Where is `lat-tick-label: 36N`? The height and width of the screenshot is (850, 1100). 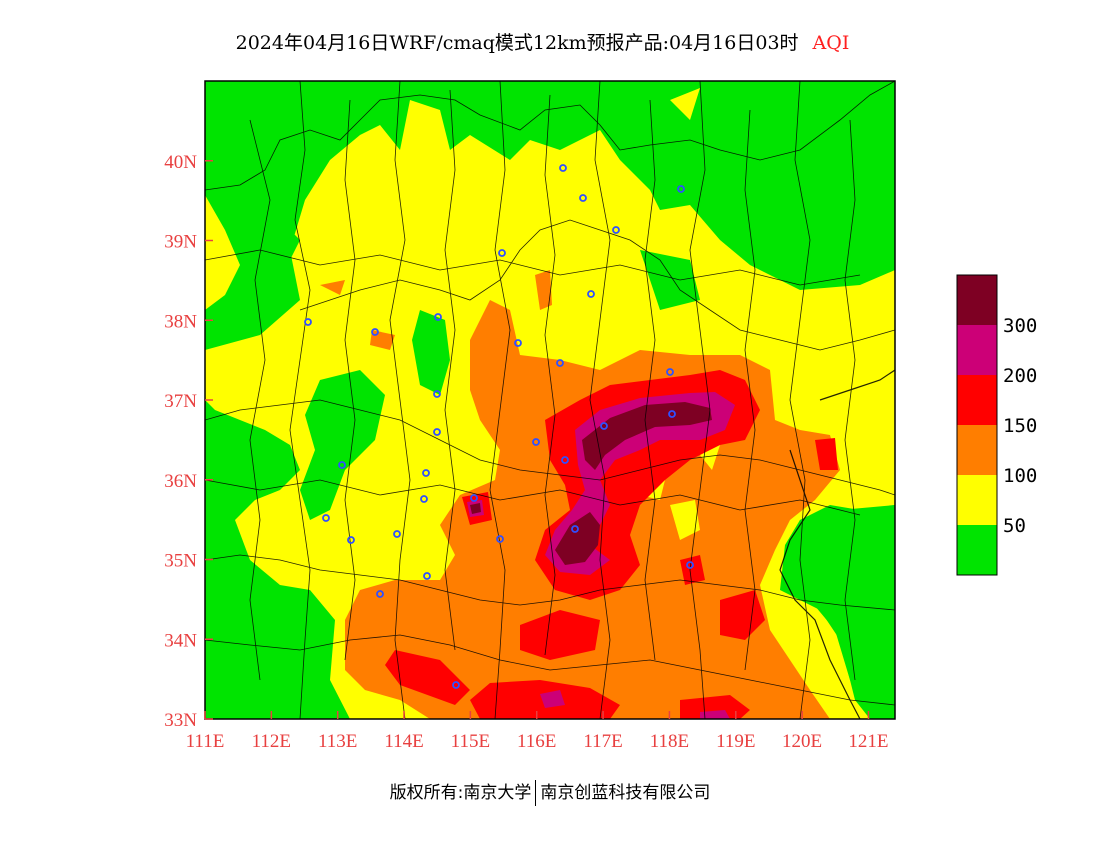
lat-tick-label: 36N is located at coordinates (180, 481).